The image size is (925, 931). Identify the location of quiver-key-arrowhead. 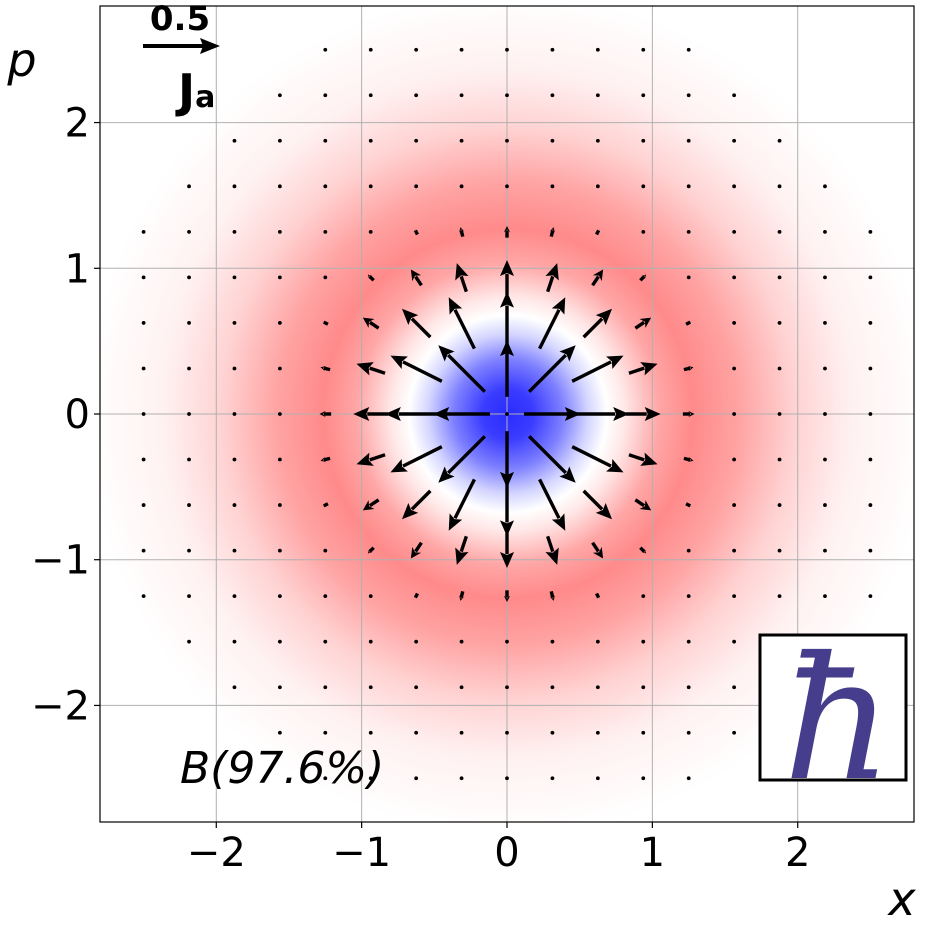
(210, 46).